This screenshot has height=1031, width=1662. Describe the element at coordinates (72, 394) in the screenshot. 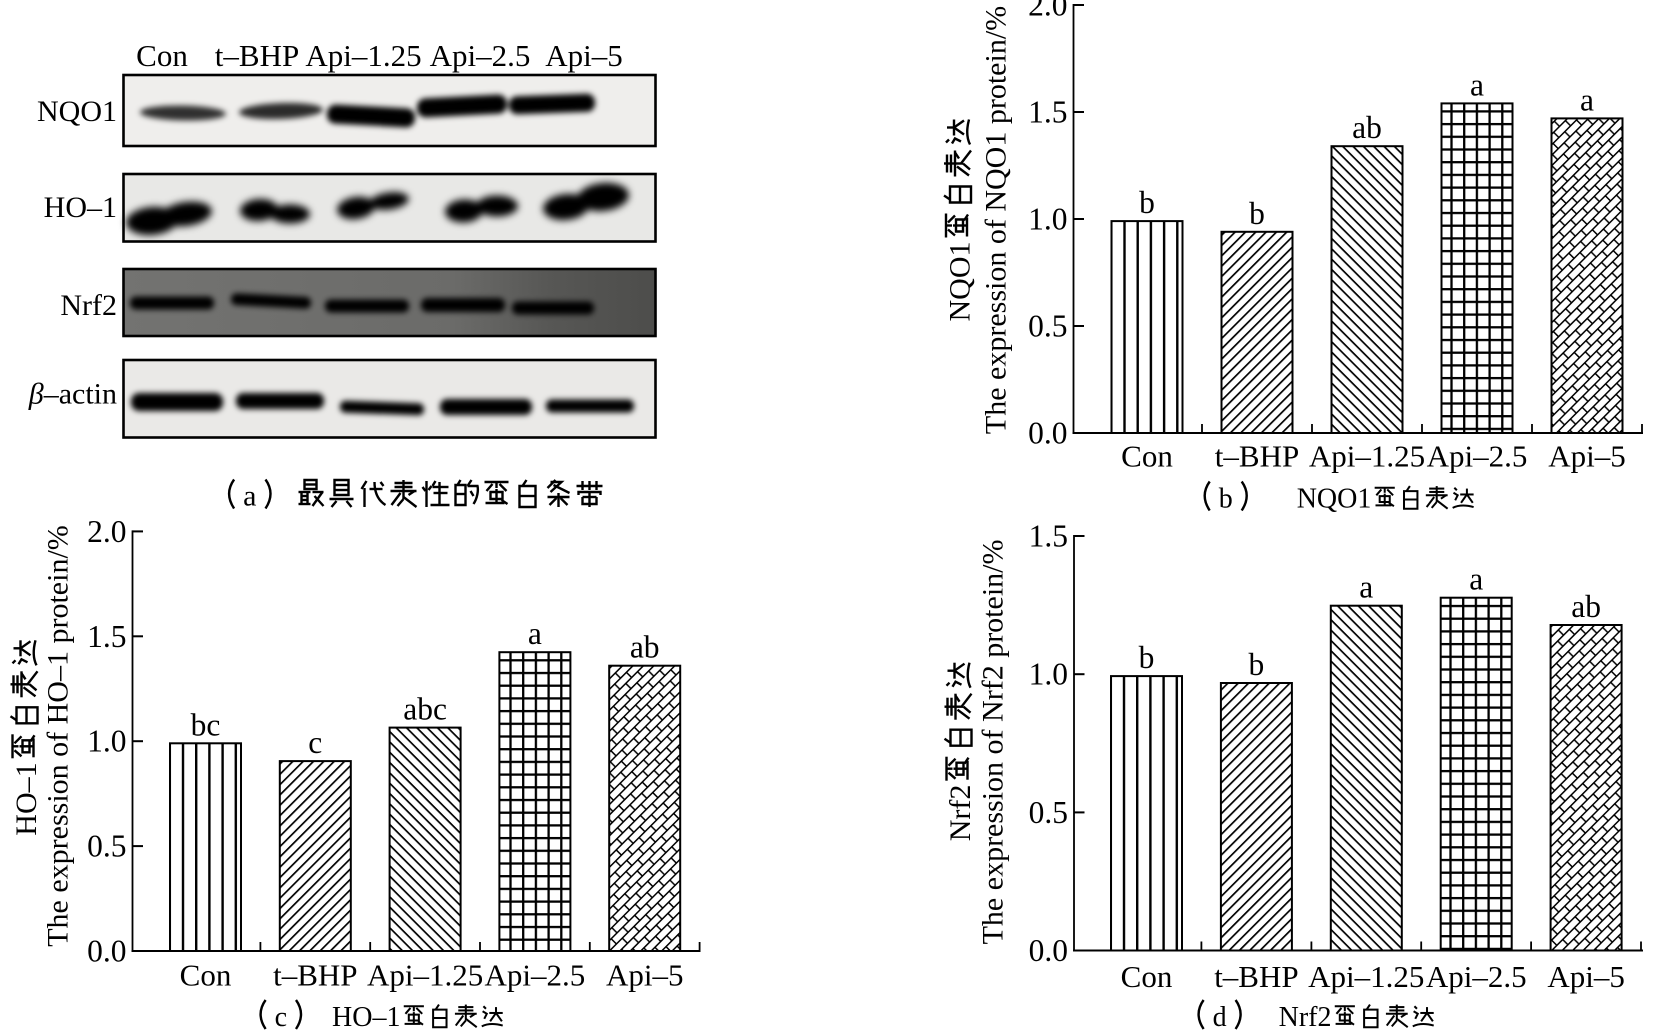

I see `svg-text: β–actin` at that location.